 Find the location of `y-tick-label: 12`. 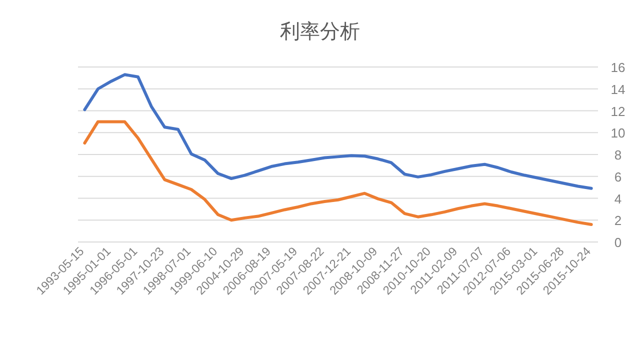

y-tick-label: 12 is located at coordinates (618, 111).